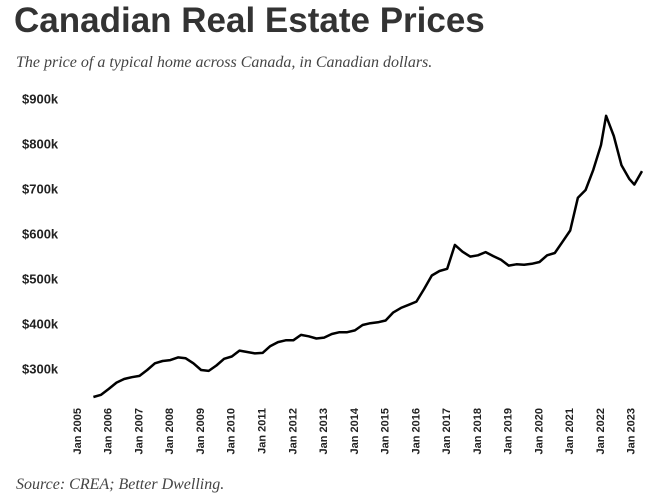 The height and width of the screenshot is (500, 659). What do you see at coordinates (601, 431) in the screenshot?
I see `x-tick-label: Jan 2022` at bounding box center [601, 431].